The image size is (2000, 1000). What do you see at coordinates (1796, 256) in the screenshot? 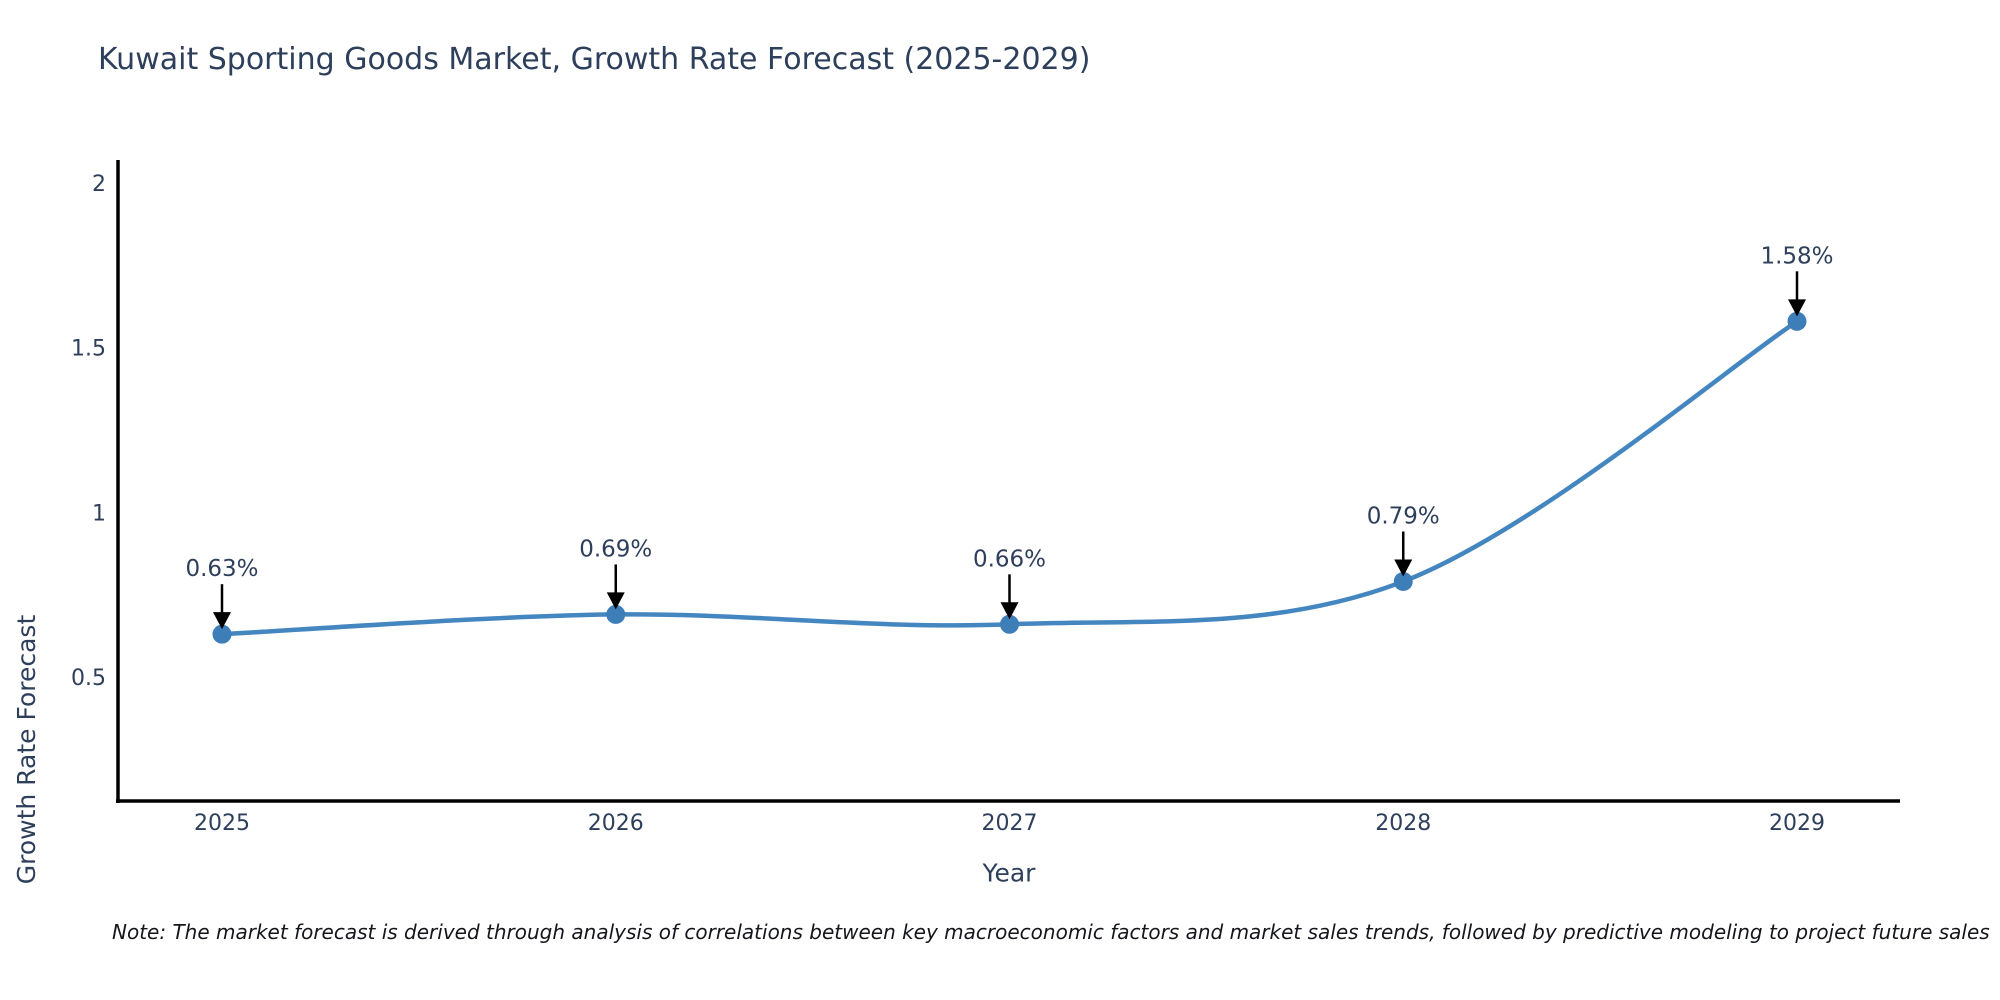
I see `point-value-label: 1.58%` at bounding box center [1796, 256].